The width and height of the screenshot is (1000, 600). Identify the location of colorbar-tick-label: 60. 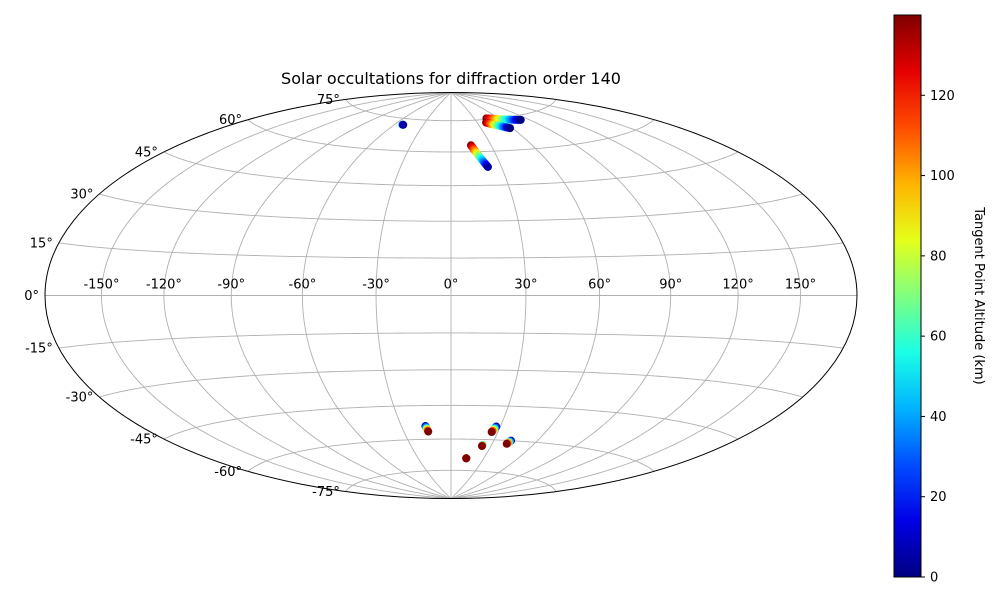
(938, 337).